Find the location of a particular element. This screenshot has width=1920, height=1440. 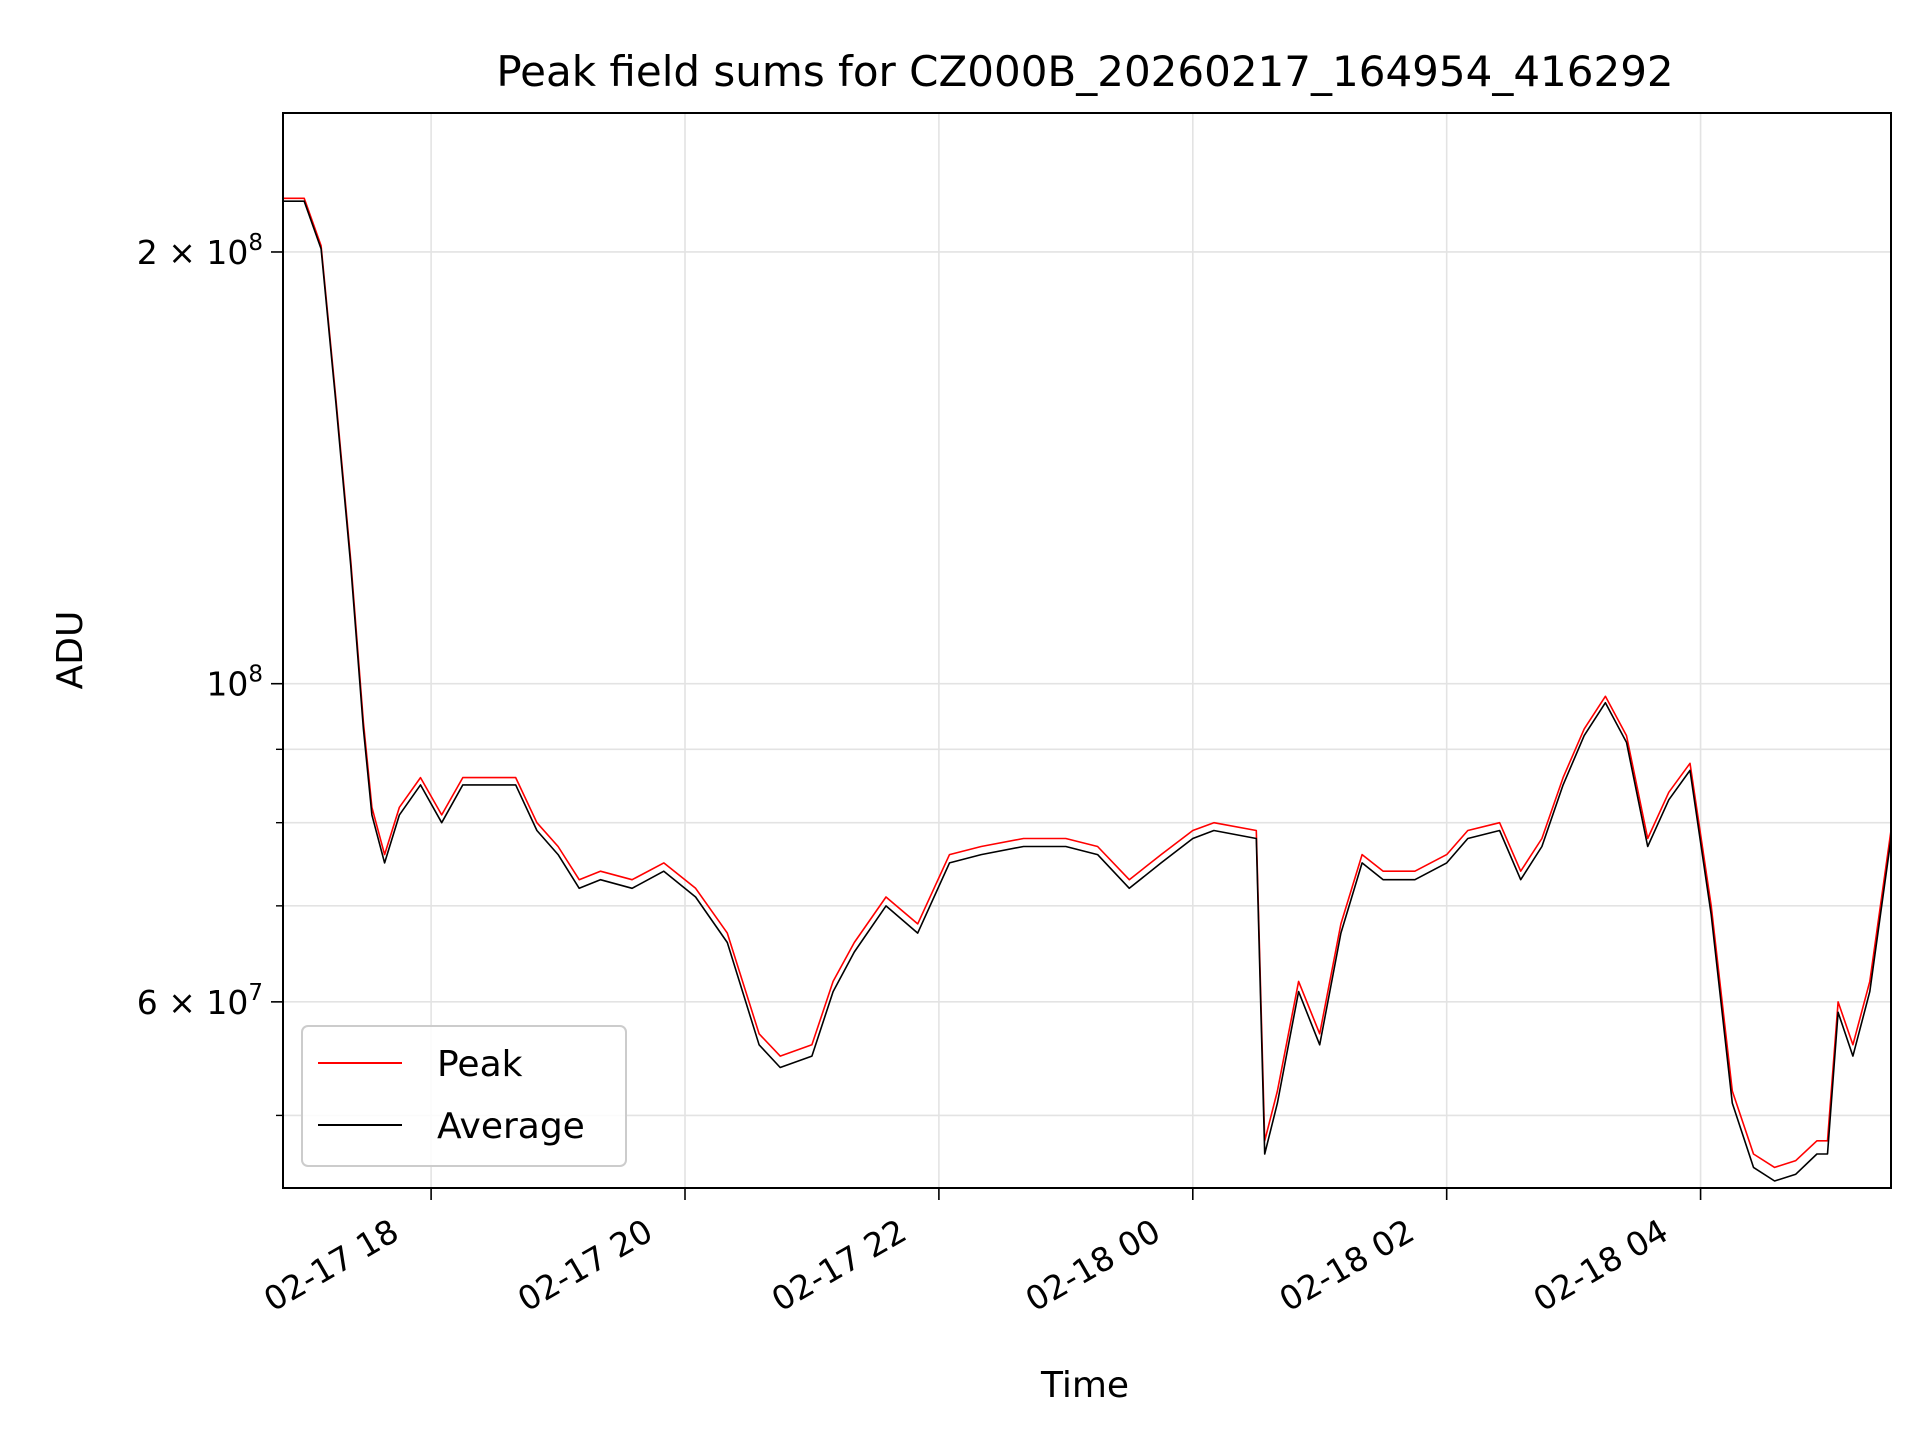

legend-label-average: Average is located at coordinates (511, 1126).